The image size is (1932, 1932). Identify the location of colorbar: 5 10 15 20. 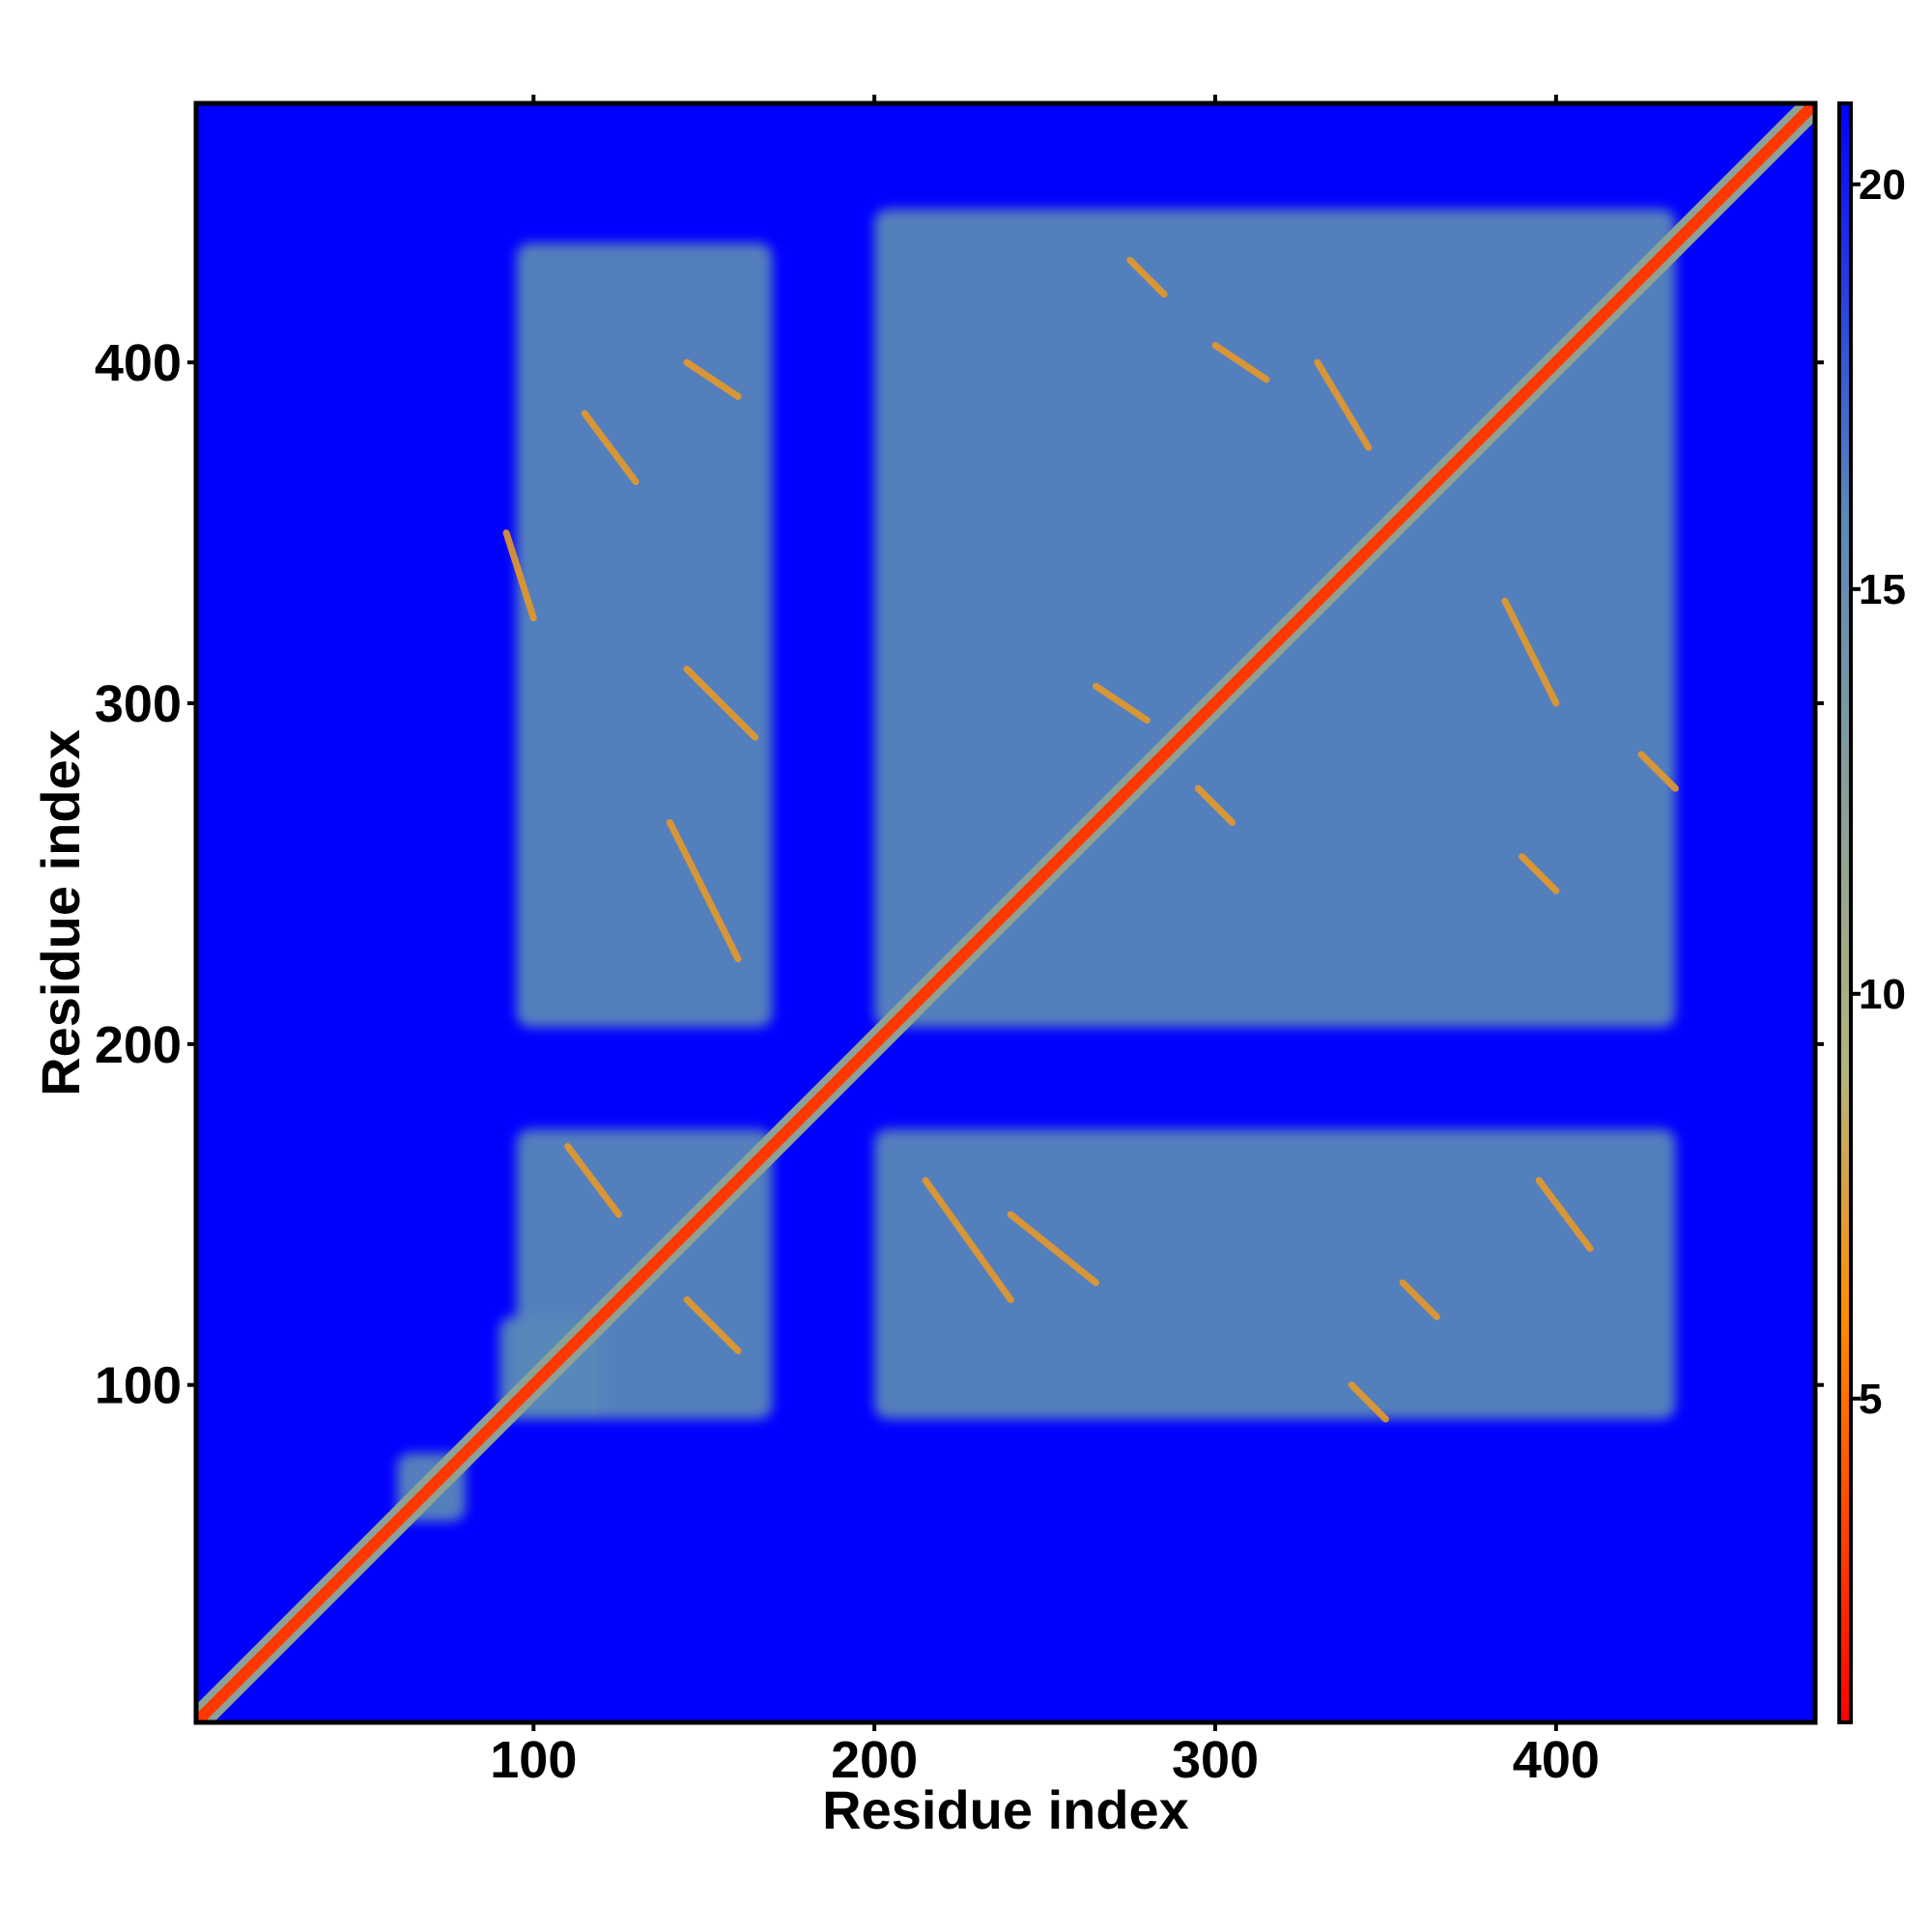
(1871, 912).